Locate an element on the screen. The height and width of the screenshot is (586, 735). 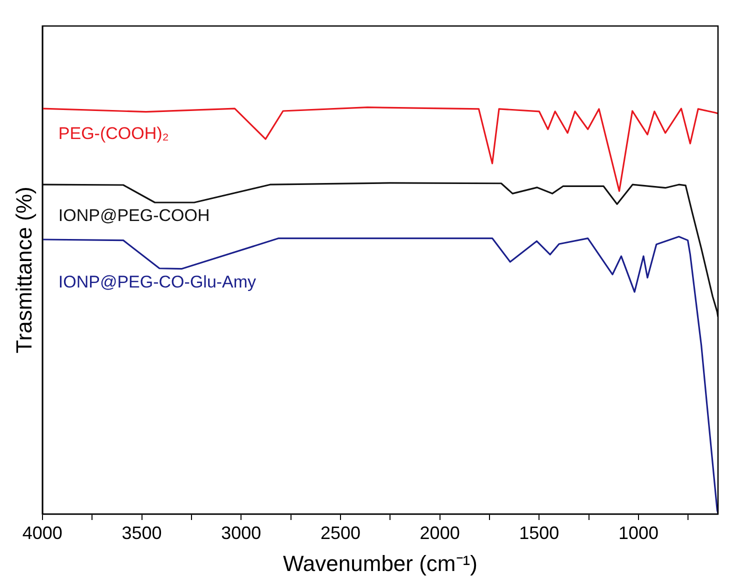
x-axis-title: Wavenumber (cm⁻¹) is located at coordinates (380, 563).